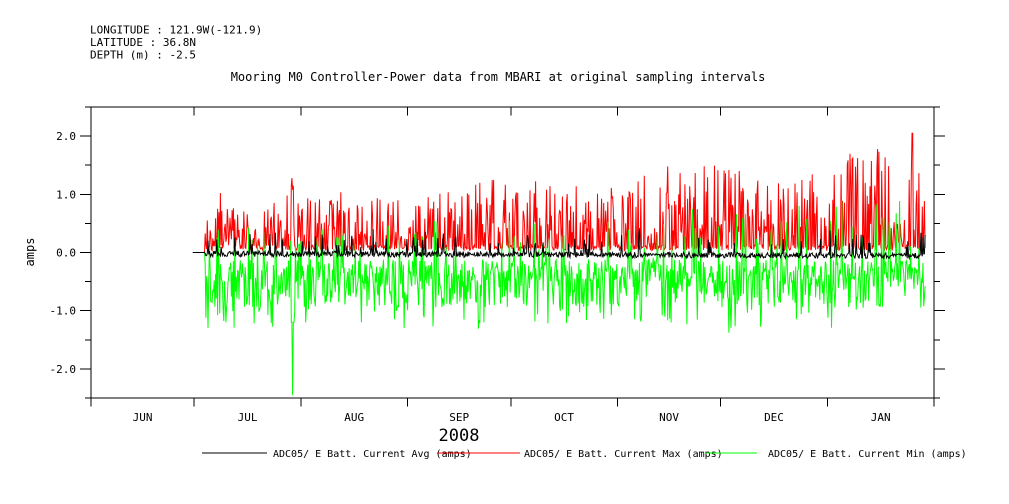 Image resolution: width=1009 pixels, height=504 pixels. Describe the element at coordinates (63, 369) in the screenshot. I see `y-tick-label: -2.0` at that location.